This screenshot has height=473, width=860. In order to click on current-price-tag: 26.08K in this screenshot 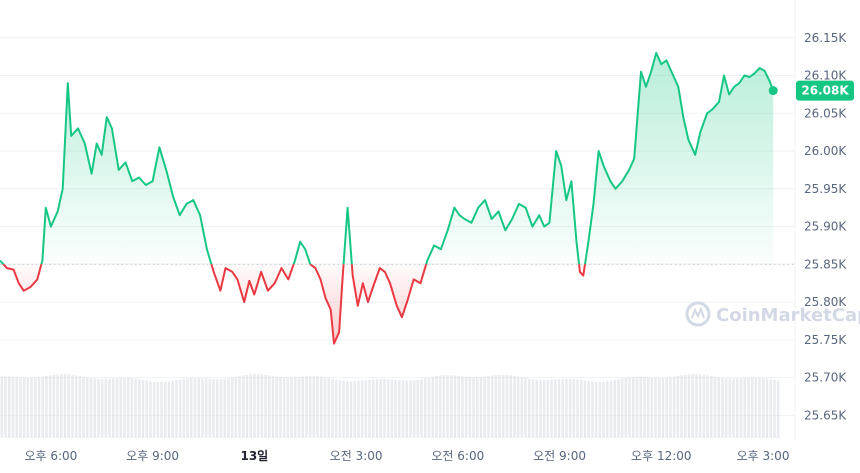, I will do `click(811, 90)`.